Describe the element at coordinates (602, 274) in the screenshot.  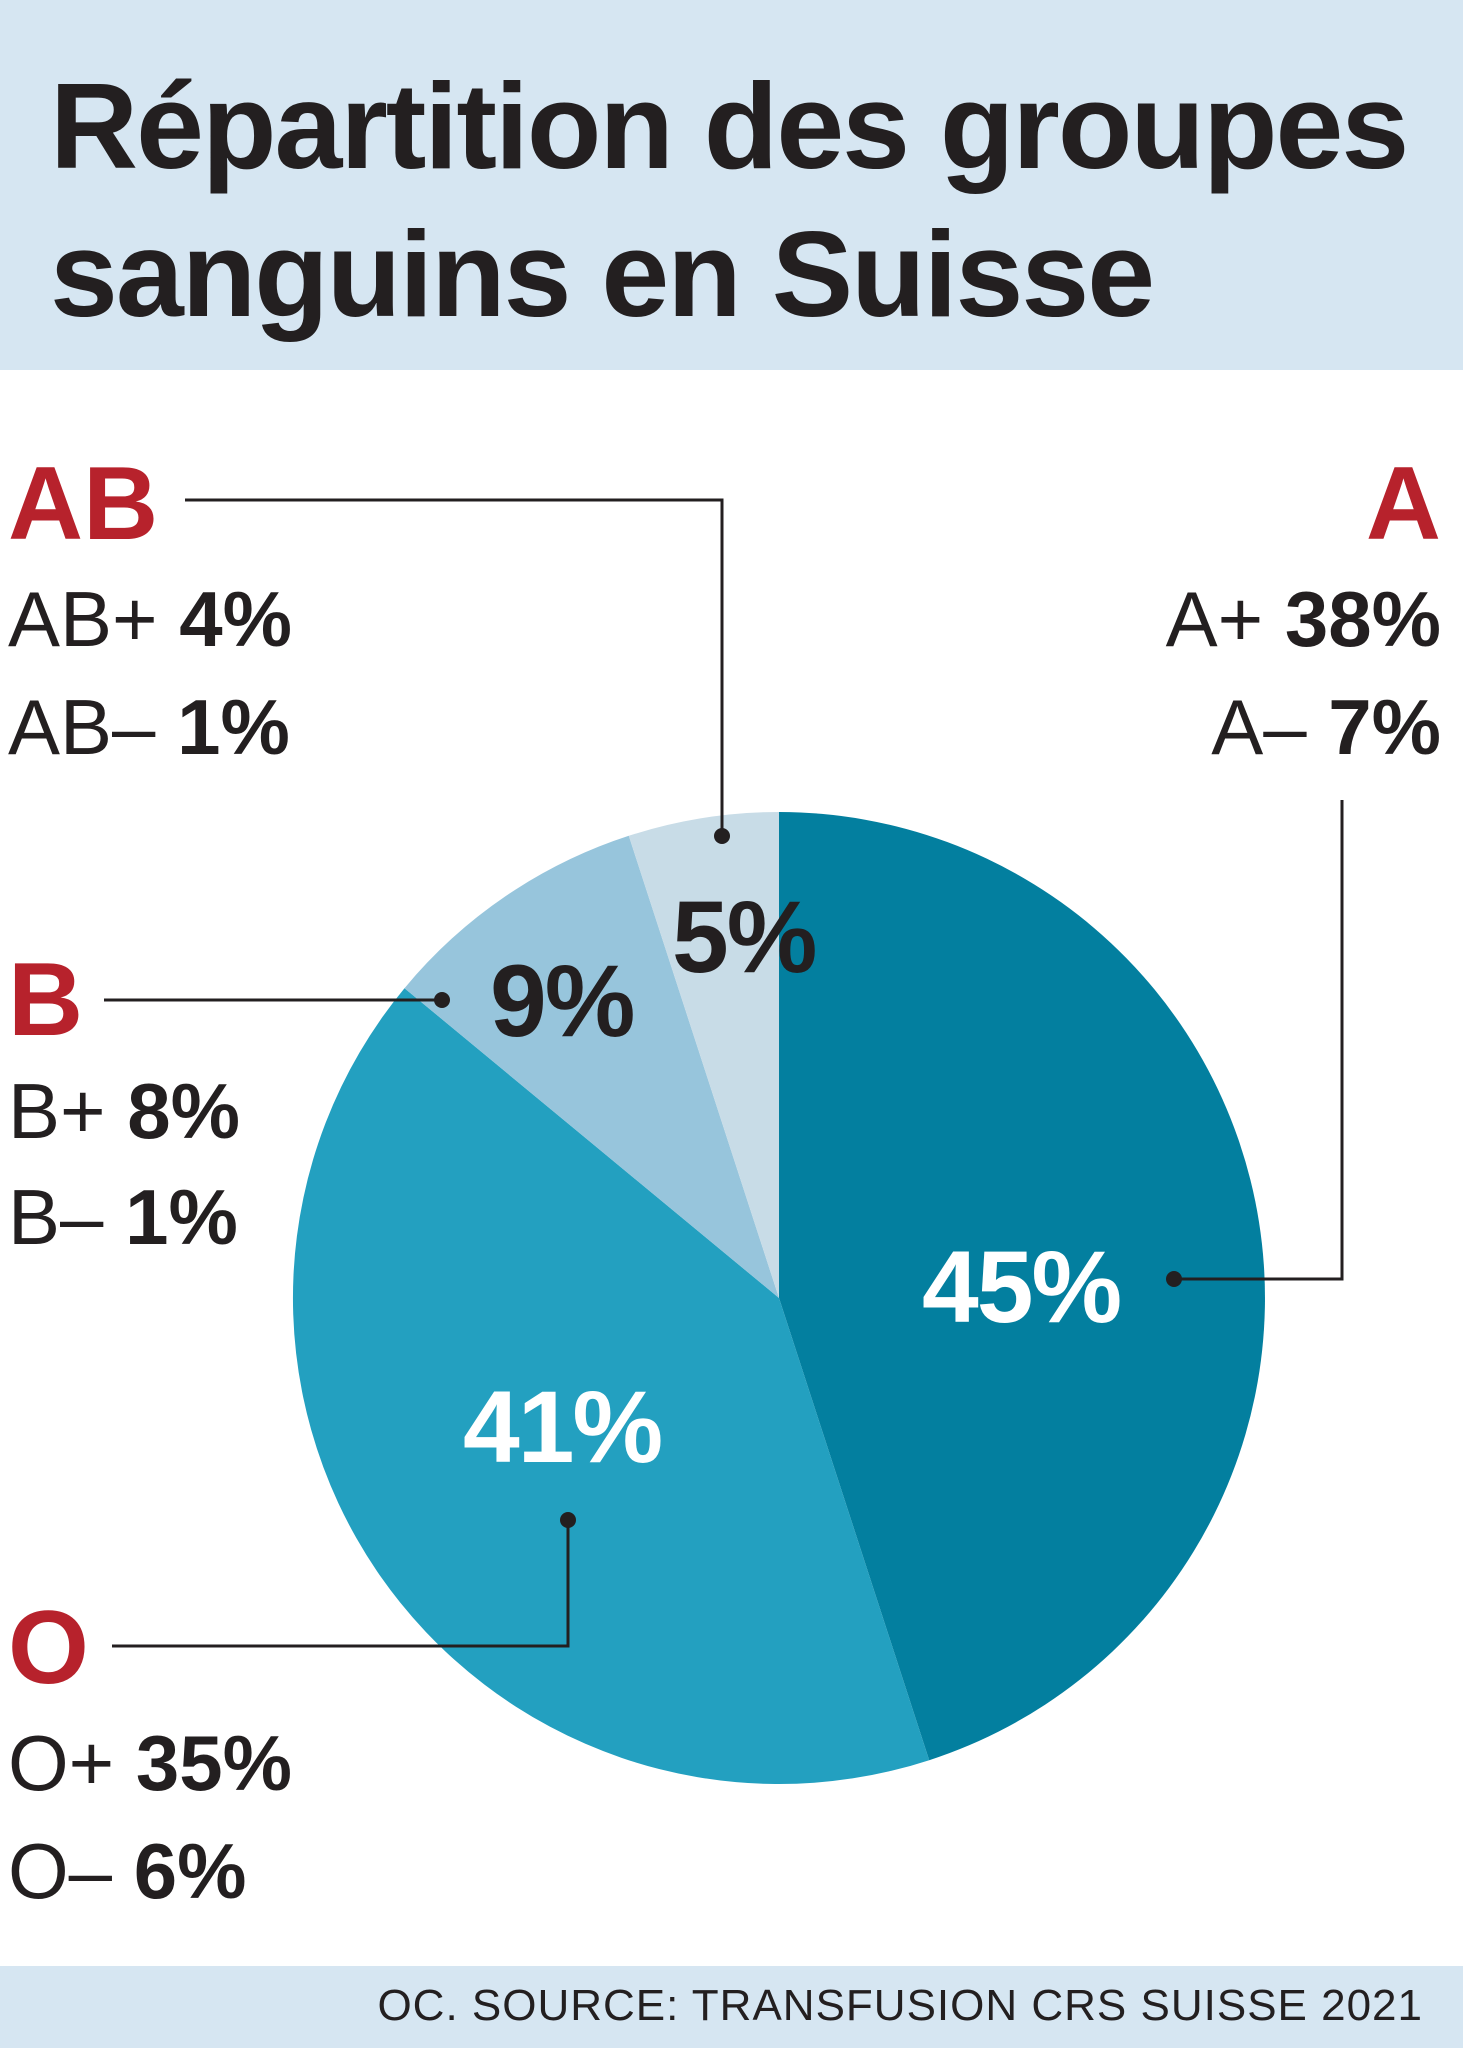
I see `title-line-2: sanguins en Suisse` at that location.